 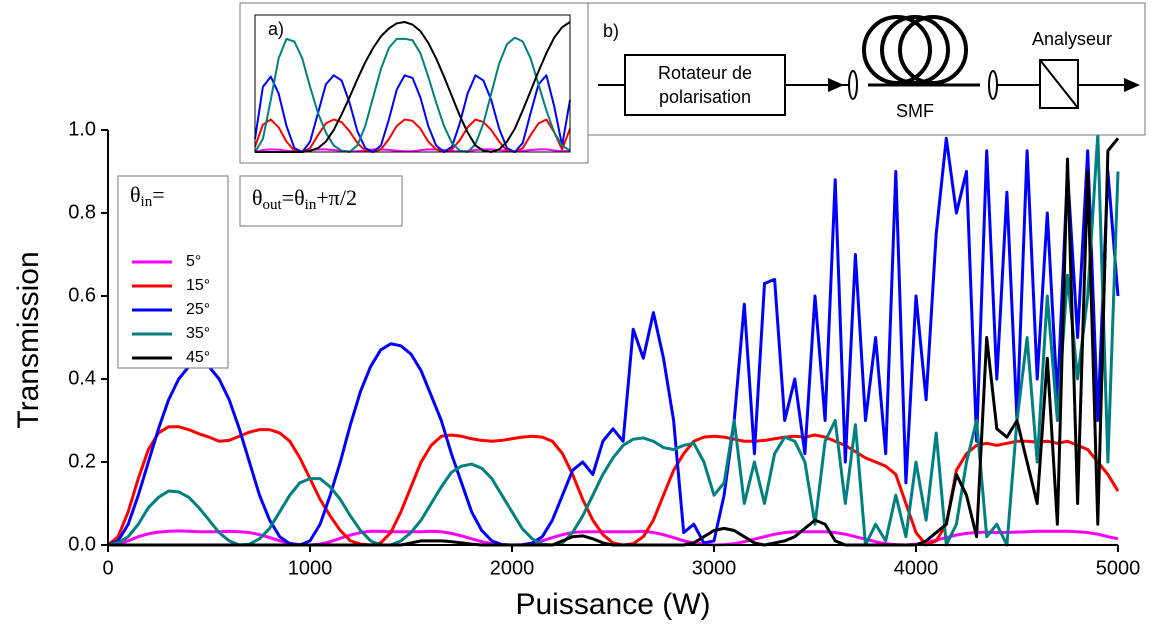 I want to click on text-part: =, so click(x=158, y=194).